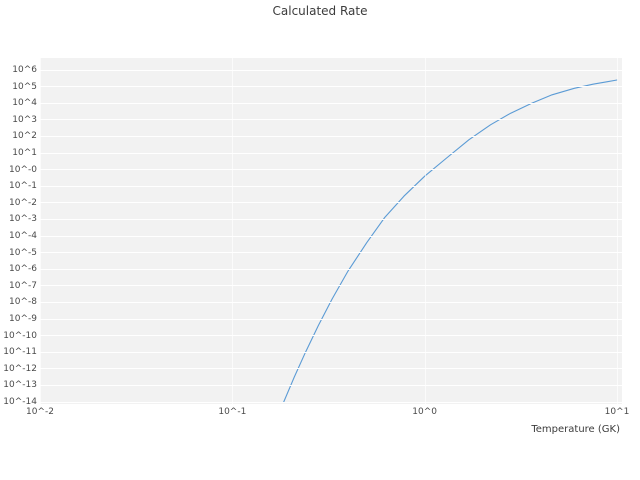  I want to click on y-tick-label: 10^-13, so click(20, 385).